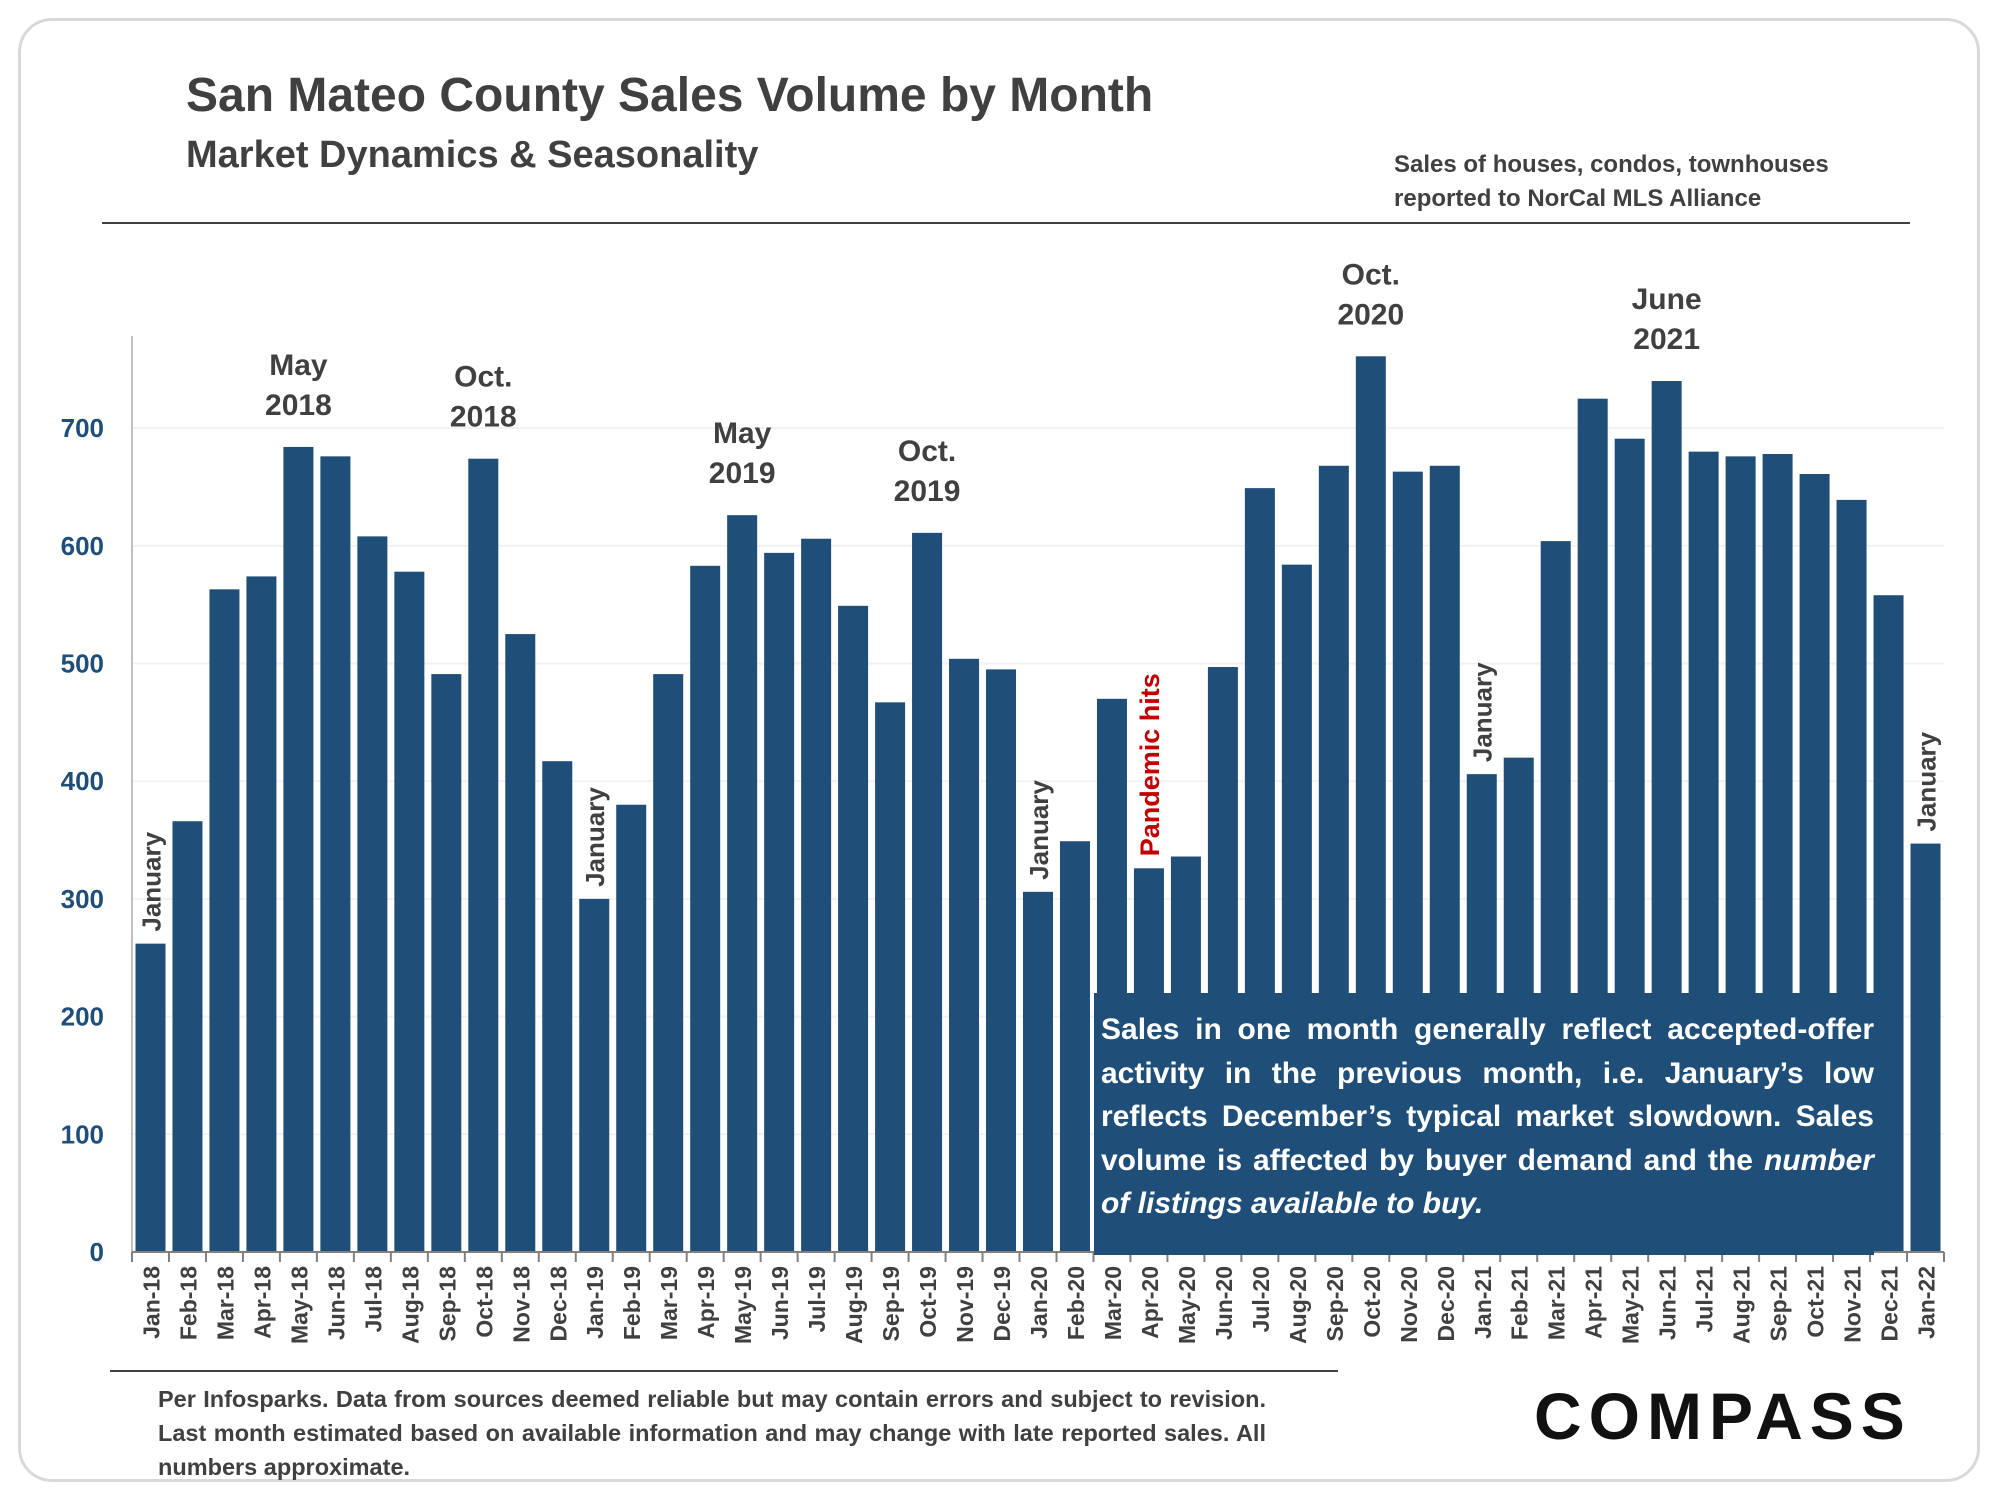  What do you see at coordinates (670, 95) in the screenshot?
I see `chart-title: San Mateo County Sales Volume by Month` at bounding box center [670, 95].